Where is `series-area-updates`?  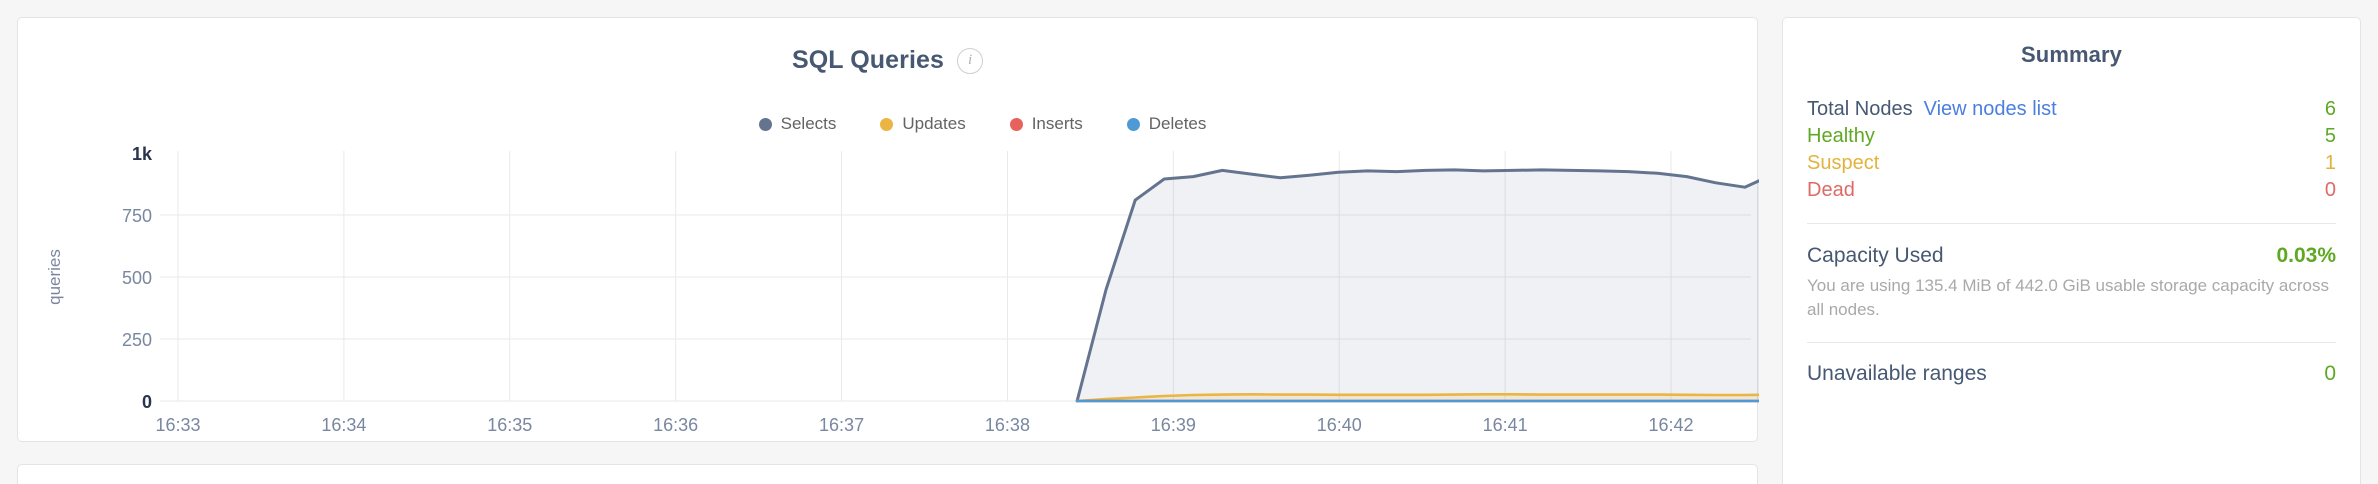
series-area-updates is located at coordinates (1418, 397).